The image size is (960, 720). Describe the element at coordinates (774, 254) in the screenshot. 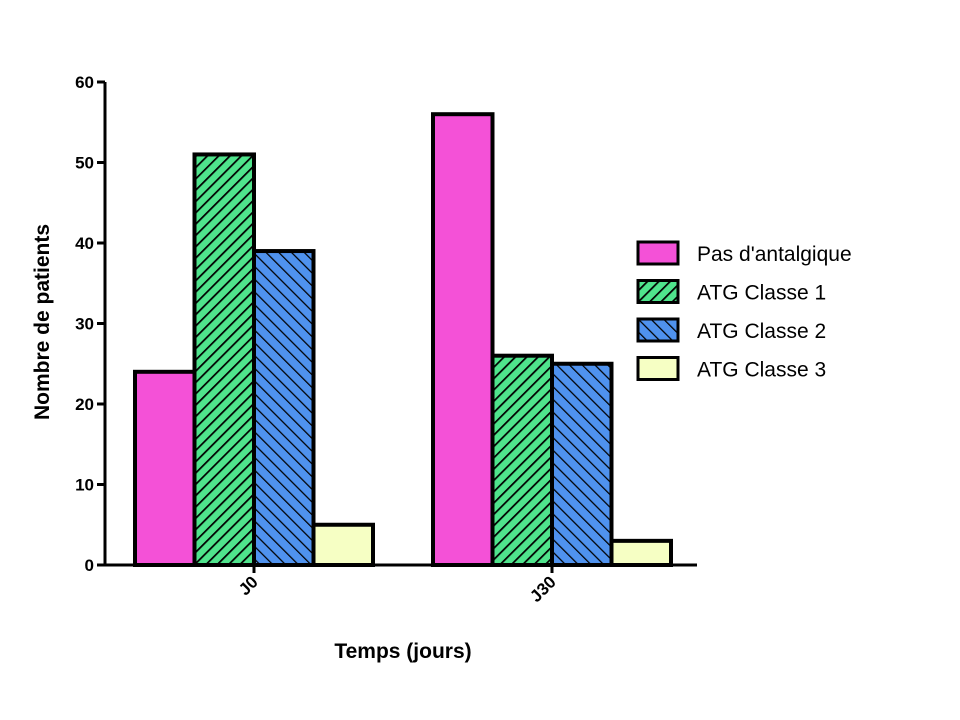

I see `legend-label: Pas d'antalgique` at that location.